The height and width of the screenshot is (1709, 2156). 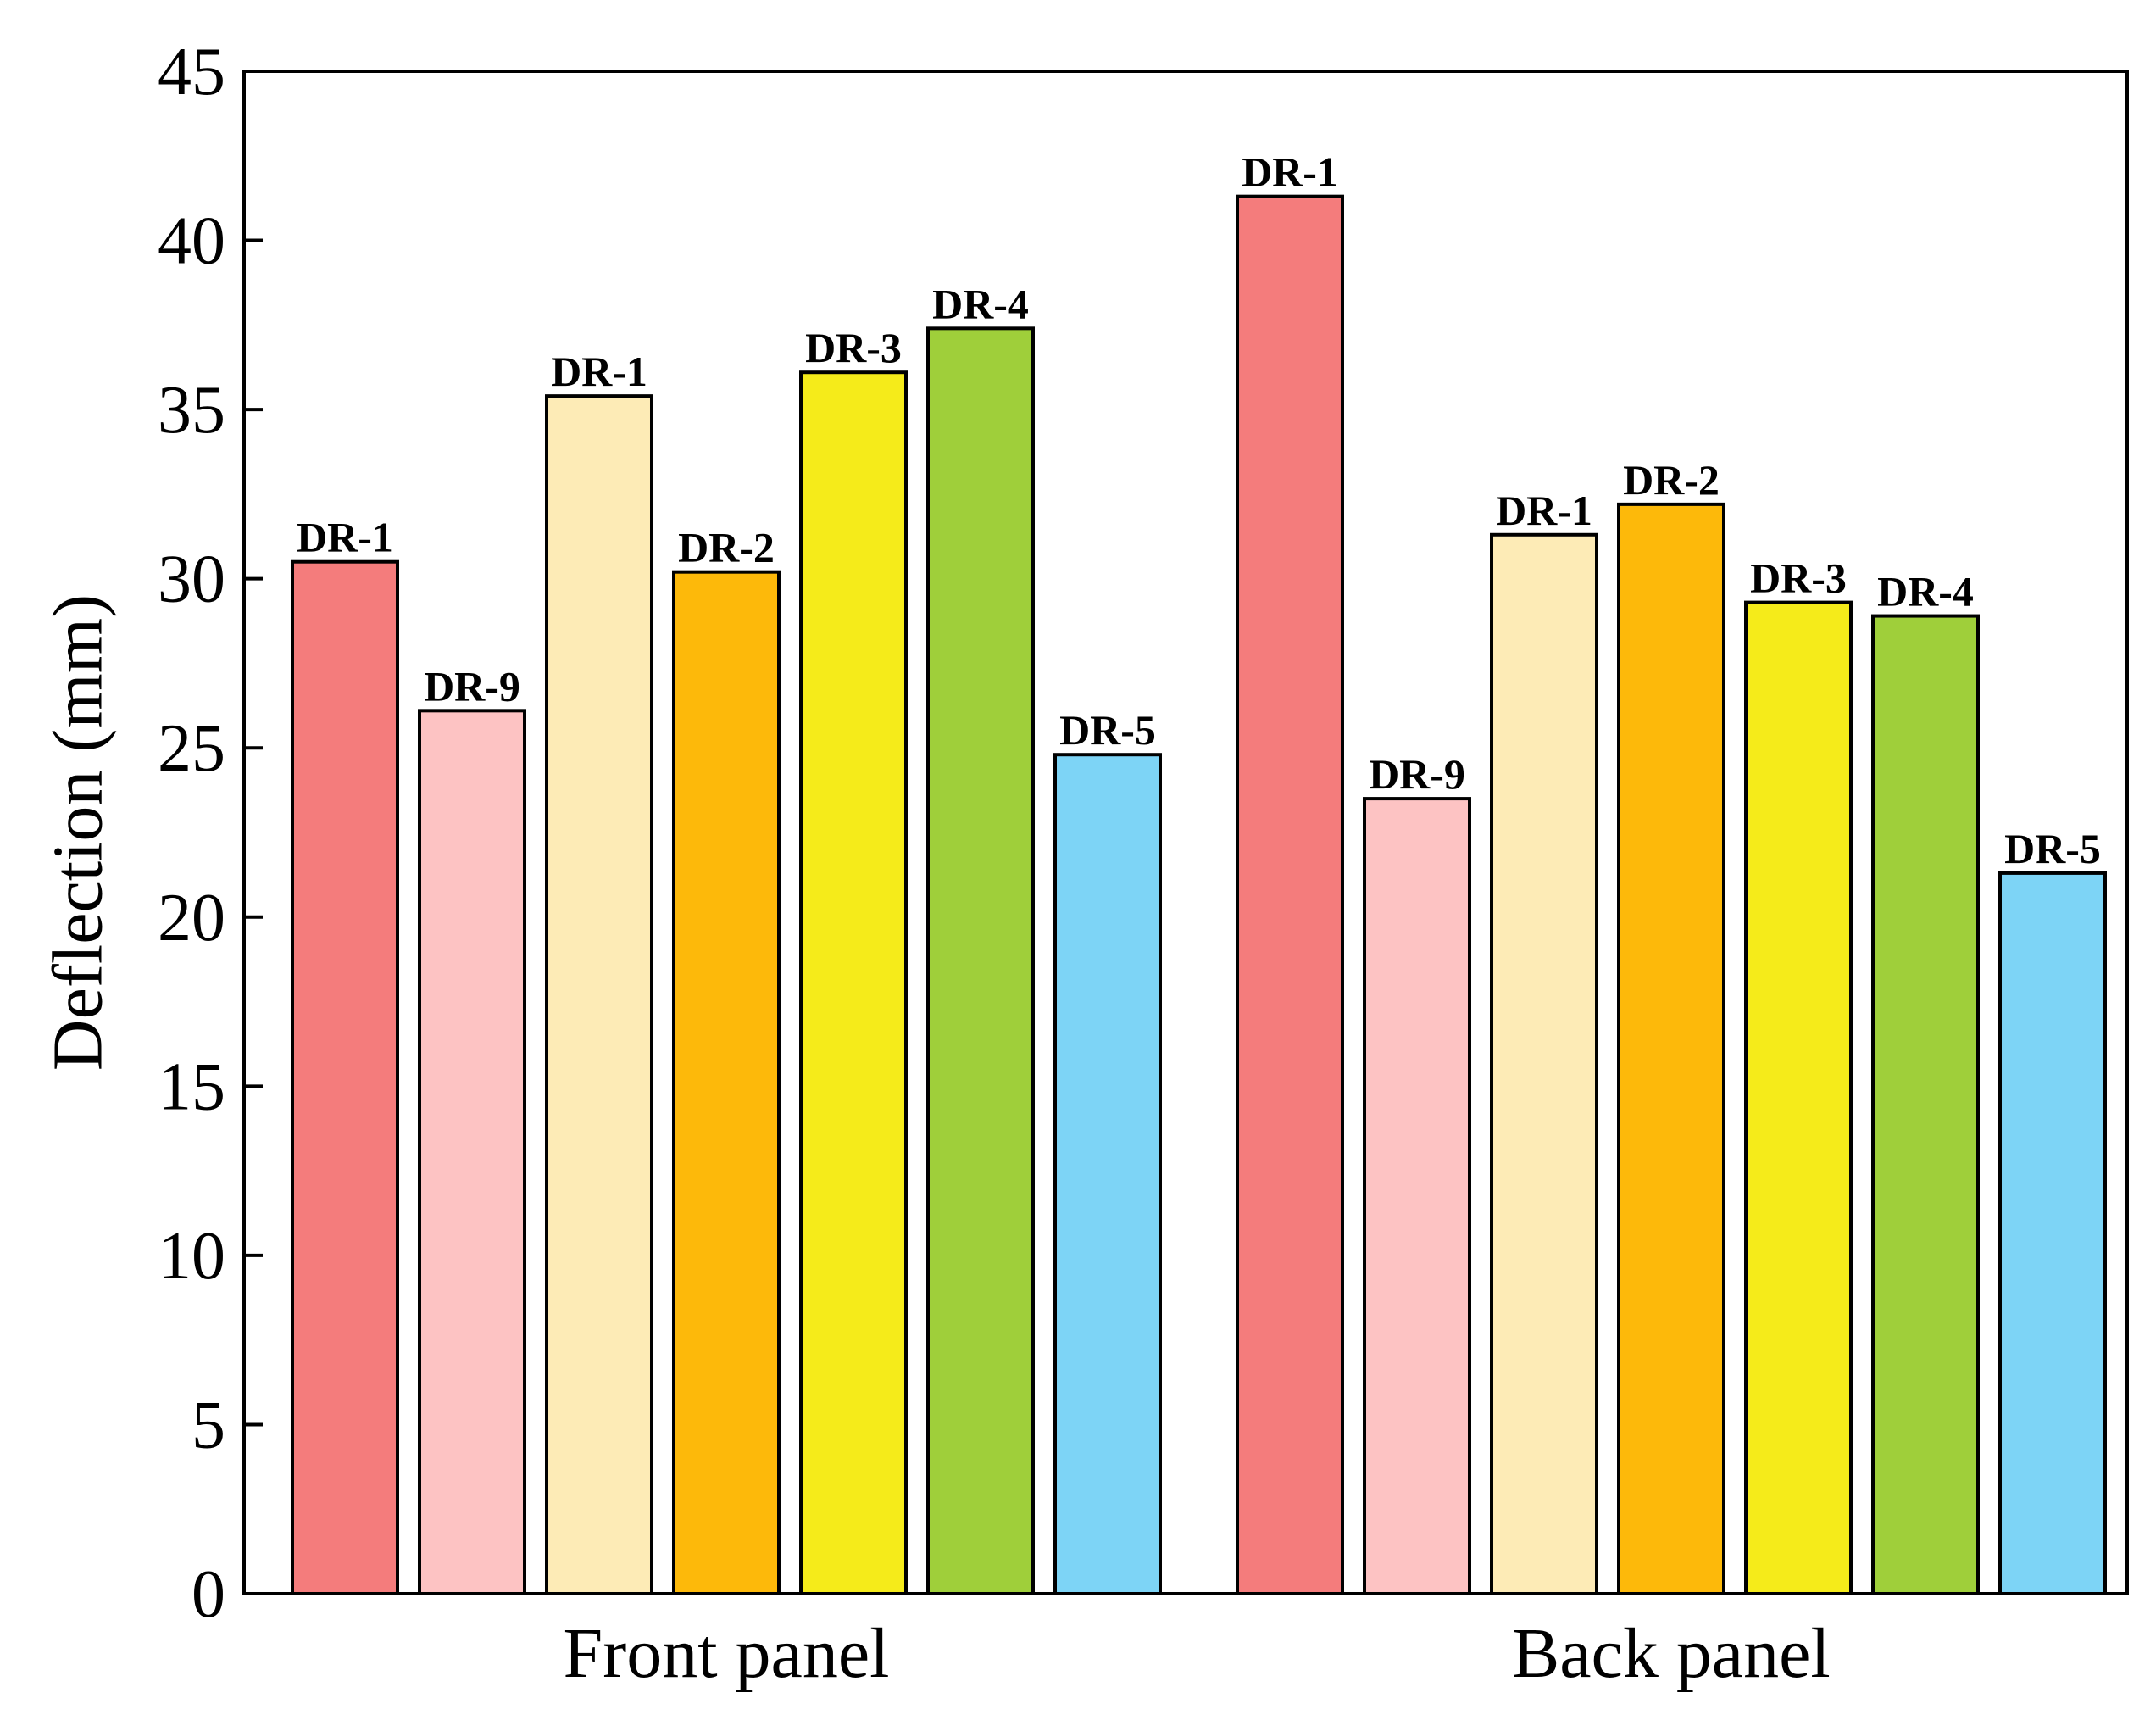 What do you see at coordinates (191, 580) in the screenshot?
I see `y-tick-label: 30` at bounding box center [191, 580].